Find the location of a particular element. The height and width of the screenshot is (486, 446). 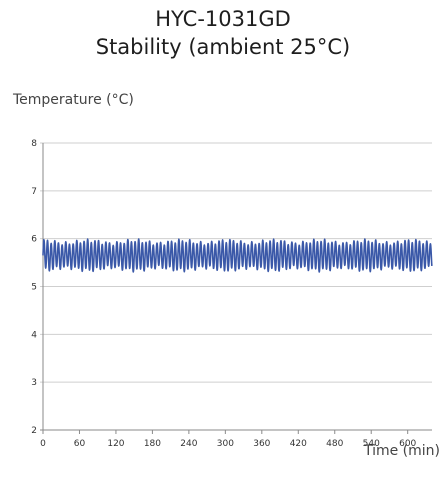

y-tick-label: 6 is located at coordinates (34, 240).